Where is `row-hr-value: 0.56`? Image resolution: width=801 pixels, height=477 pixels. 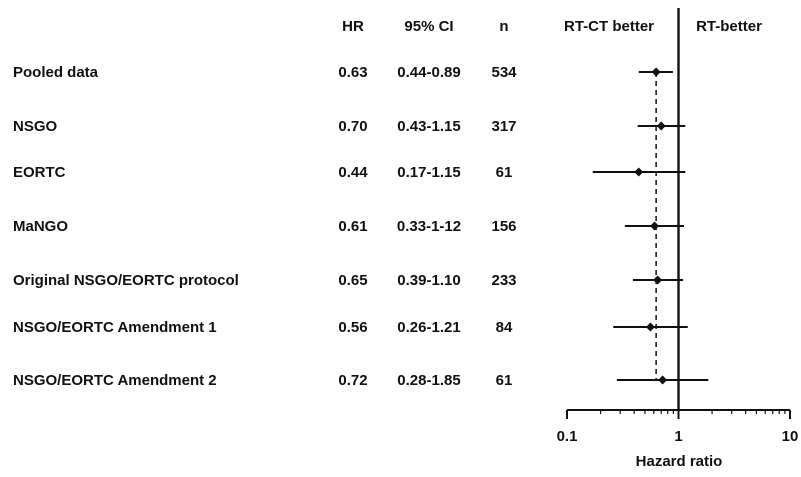 row-hr-value: 0.56 is located at coordinates (352, 327).